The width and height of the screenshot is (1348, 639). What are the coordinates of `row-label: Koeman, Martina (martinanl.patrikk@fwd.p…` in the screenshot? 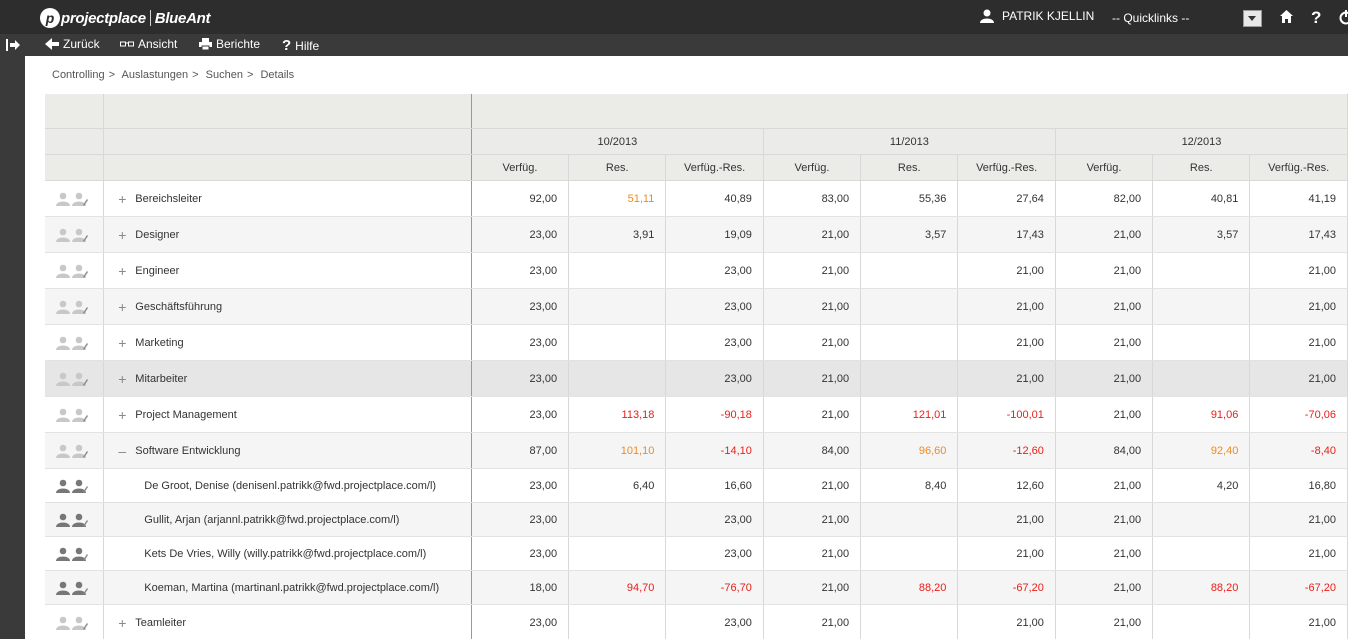 It's located at (292, 587).